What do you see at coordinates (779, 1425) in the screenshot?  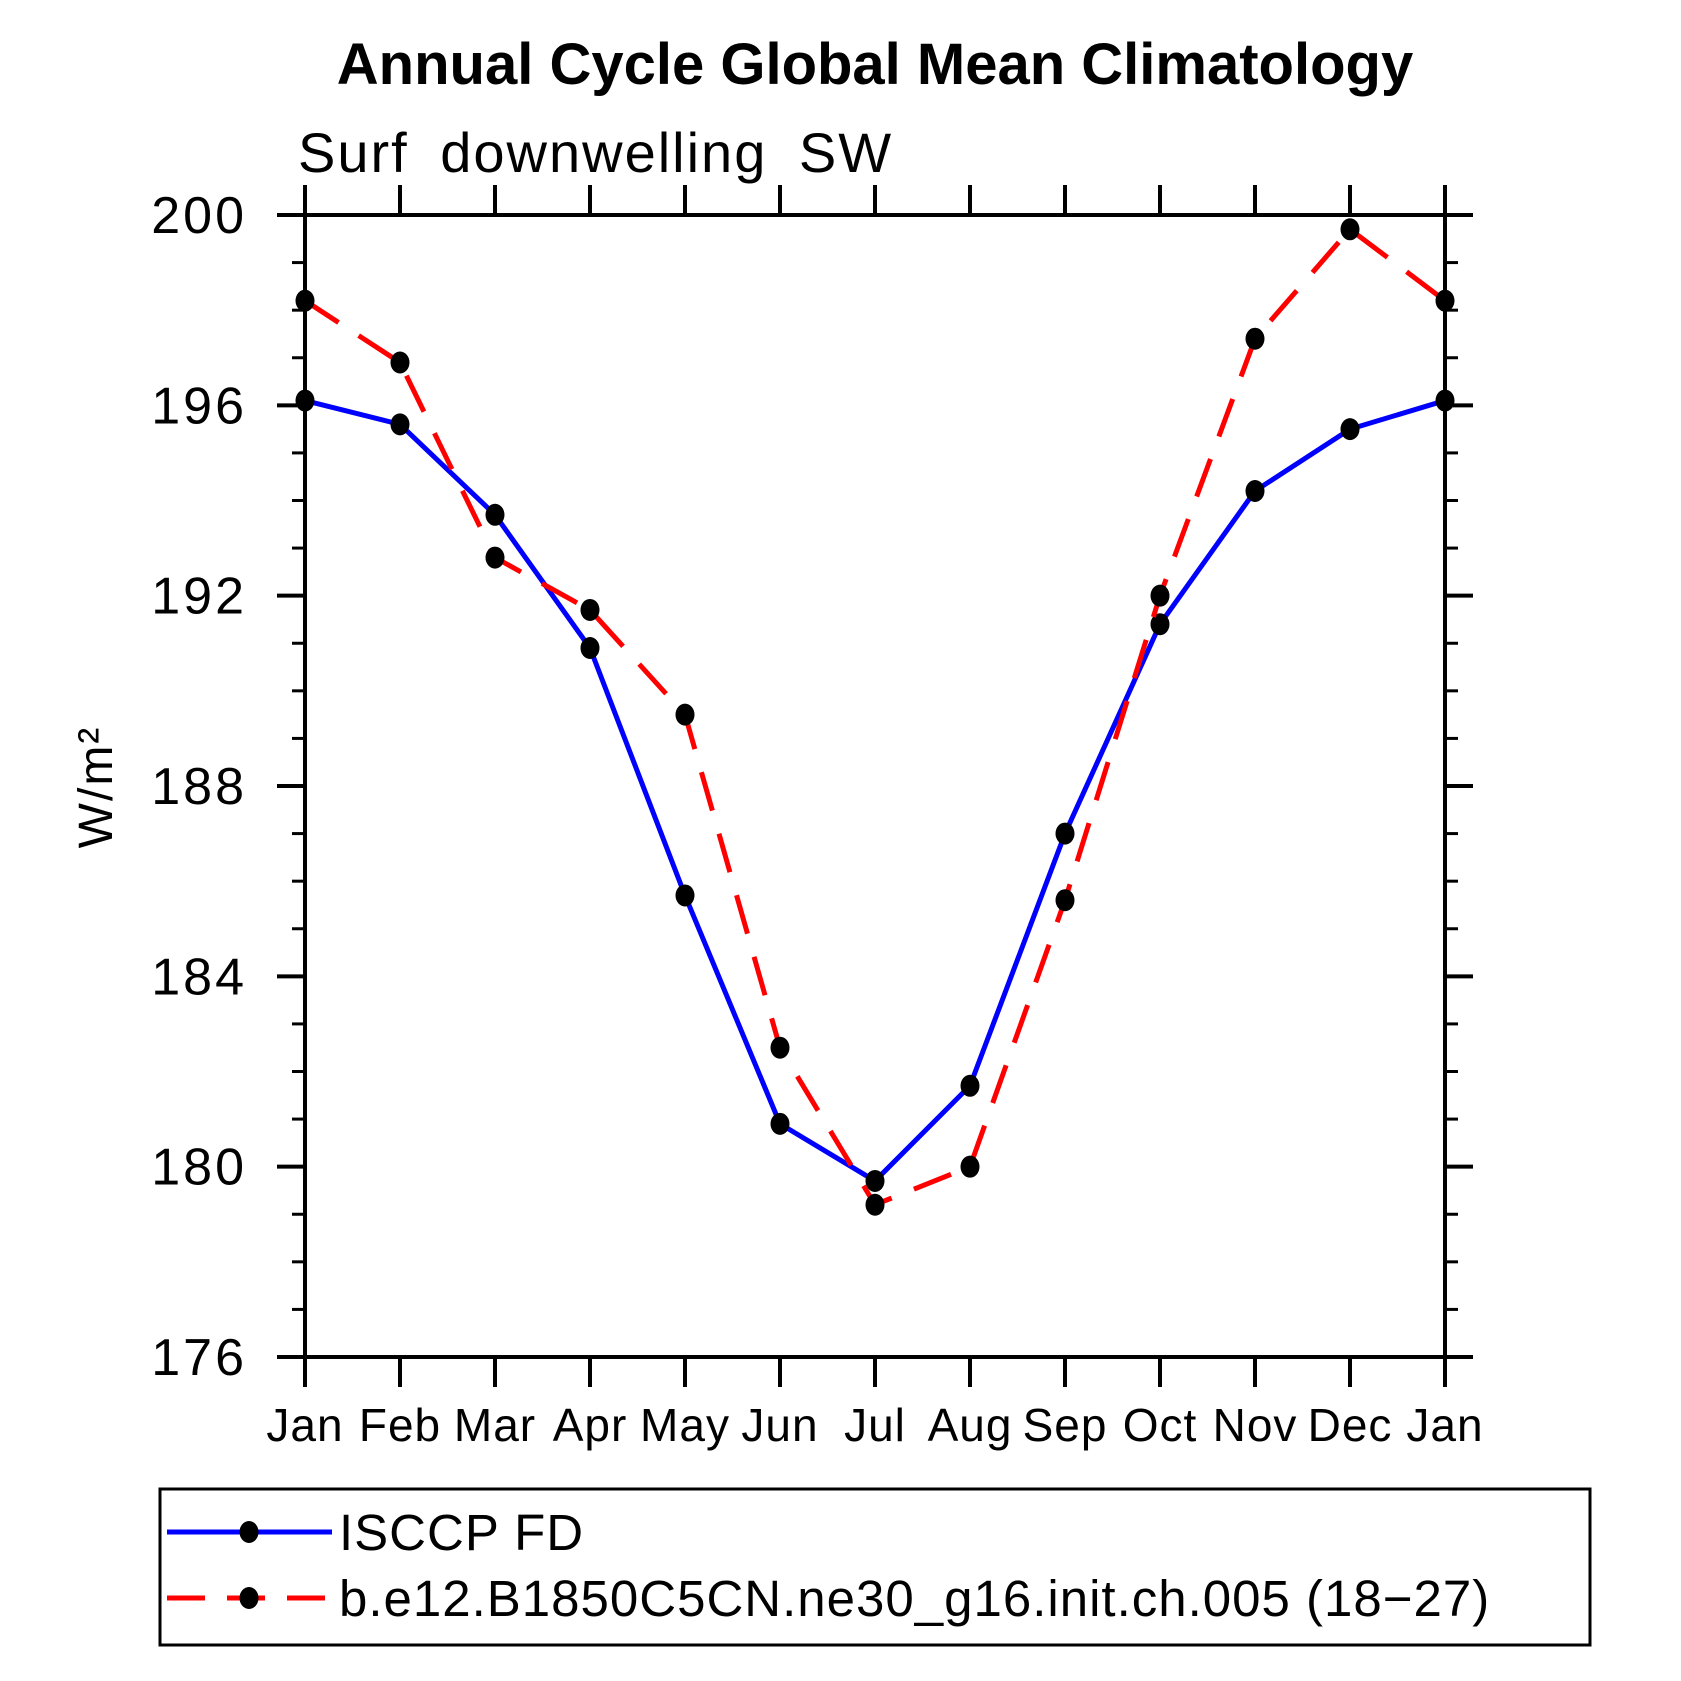 I see `x-tick-label: Jun` at bounding box center [779, 1425].